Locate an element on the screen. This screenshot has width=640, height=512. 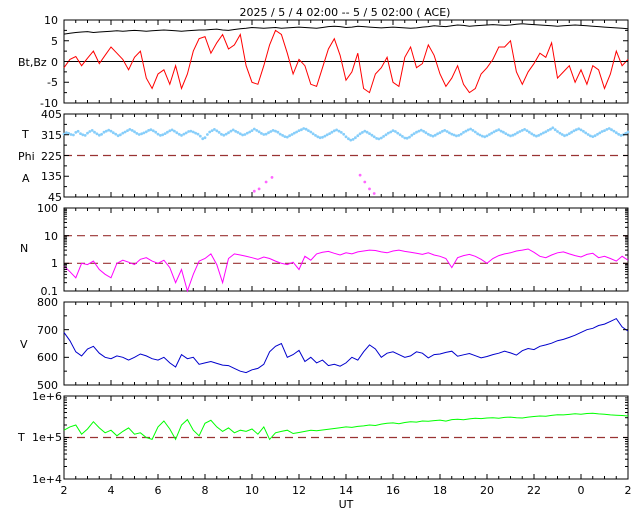
x-tick-label: 12 is located at coordinates (299, 490).